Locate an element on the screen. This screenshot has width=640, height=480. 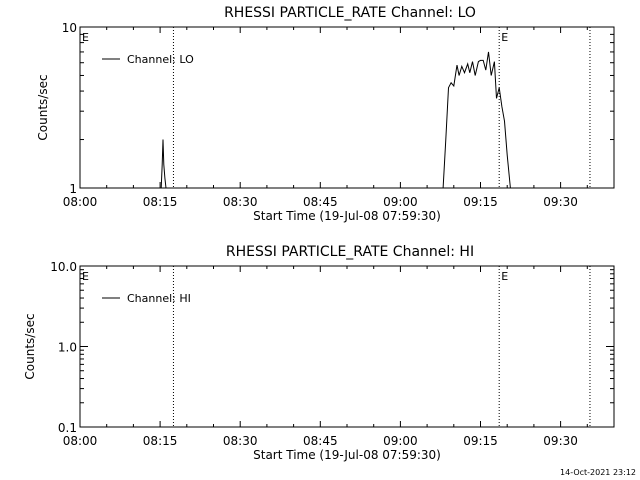
legend-label: Channel: HI is located at coordinates (159, 298).